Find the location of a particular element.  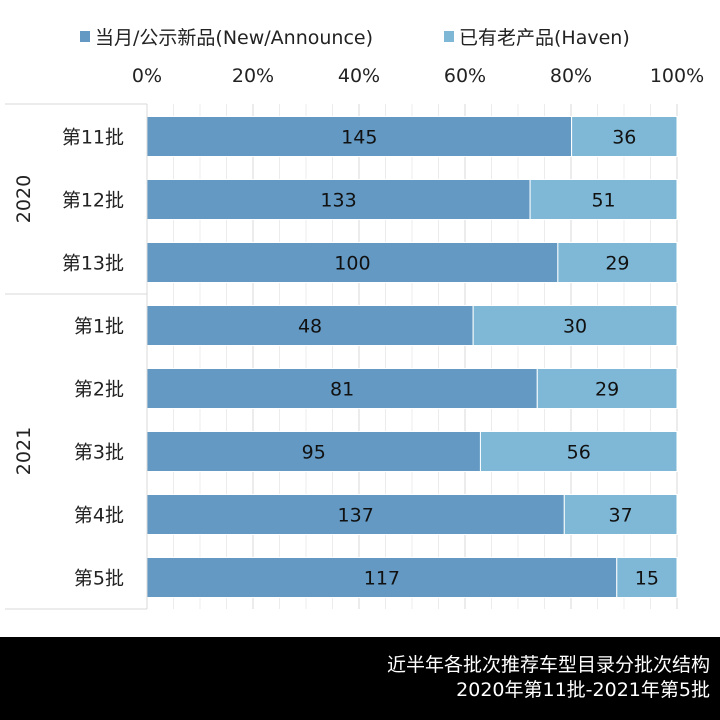

data-label: 145 is located at coordinates (359, 138).